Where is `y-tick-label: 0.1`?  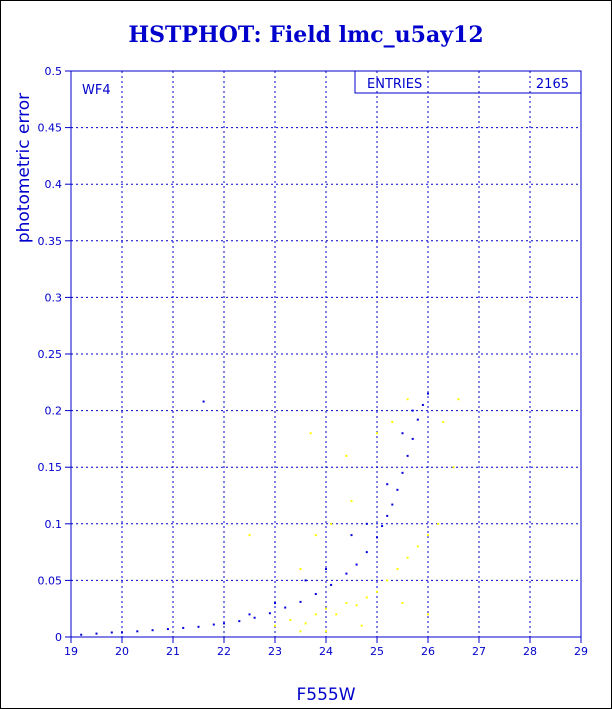 y-tick-label: 0.1 is located at coordinates (54, 524).